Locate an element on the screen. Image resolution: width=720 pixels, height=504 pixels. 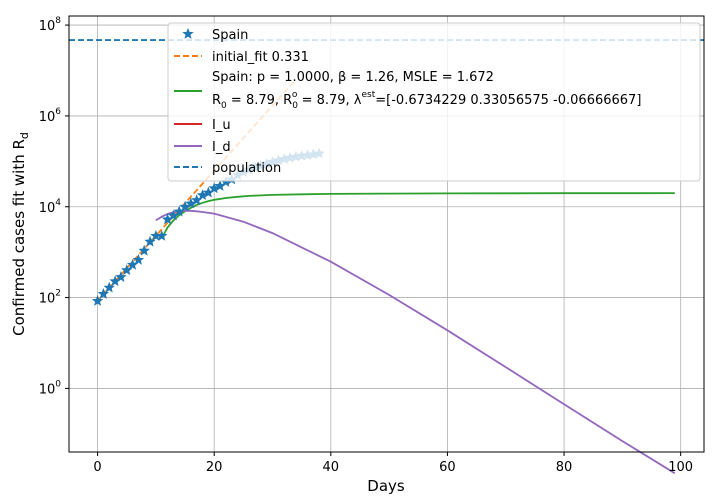
y-tick-label: 10⁶ is located at coordinates (50, 116).